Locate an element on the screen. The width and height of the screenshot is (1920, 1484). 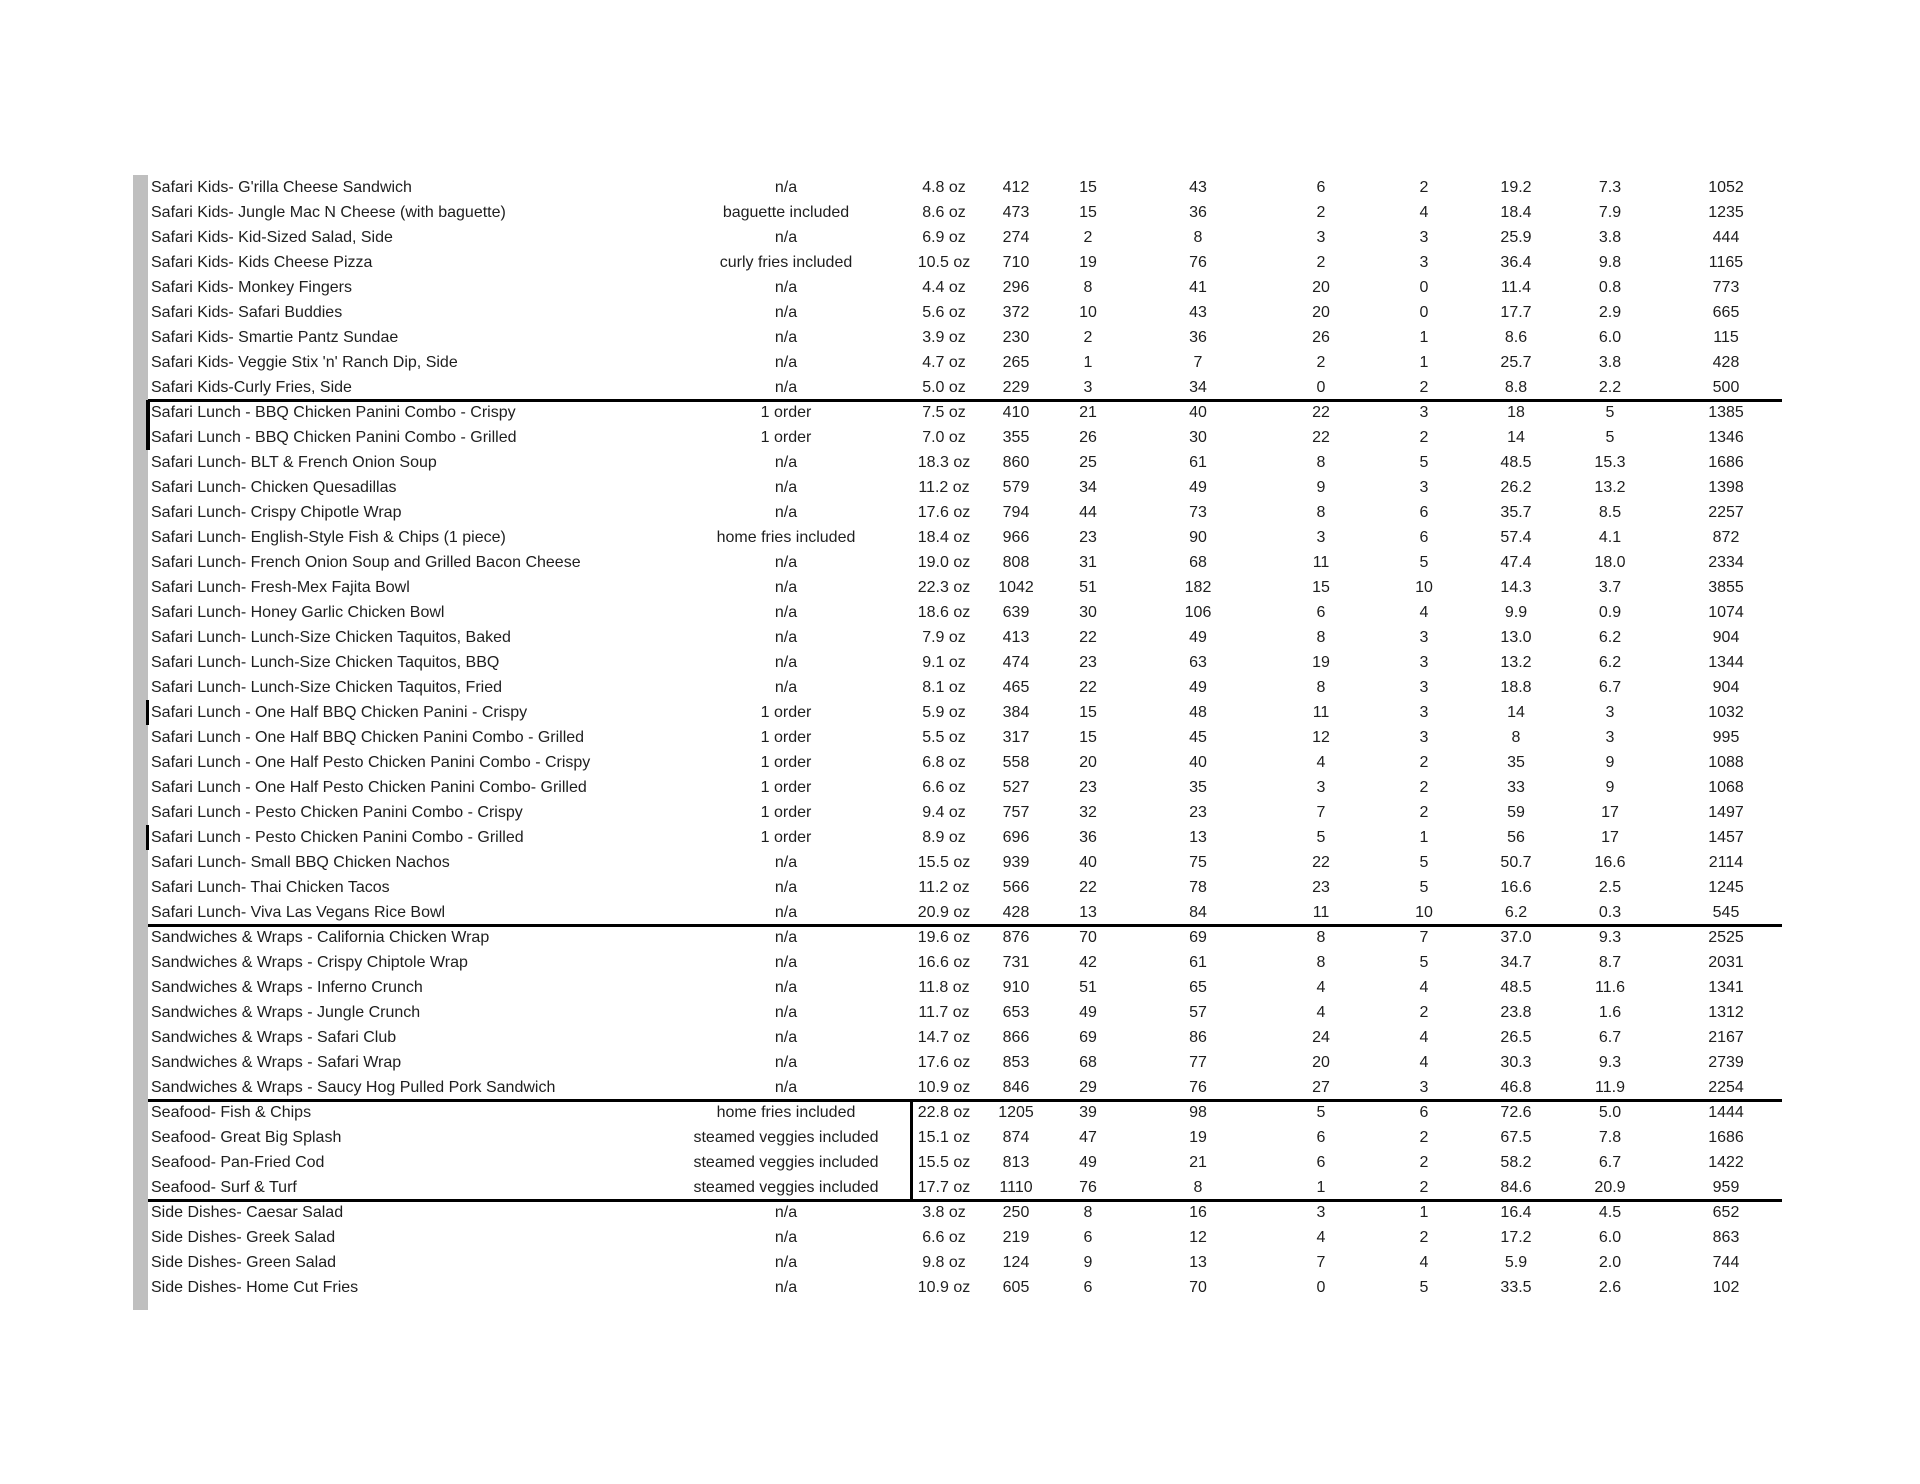
serving-size-cell: 5.6 oz is located at coordinates (944, 312).